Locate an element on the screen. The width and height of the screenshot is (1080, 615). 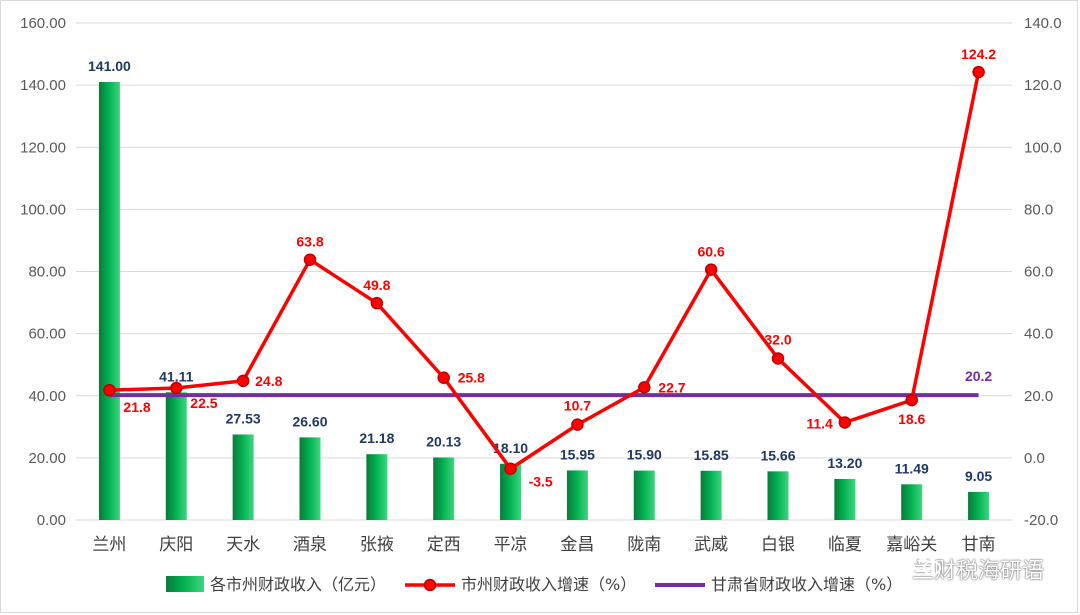
right-tick-label: 120.0 is located at coordinates (1043, 85).